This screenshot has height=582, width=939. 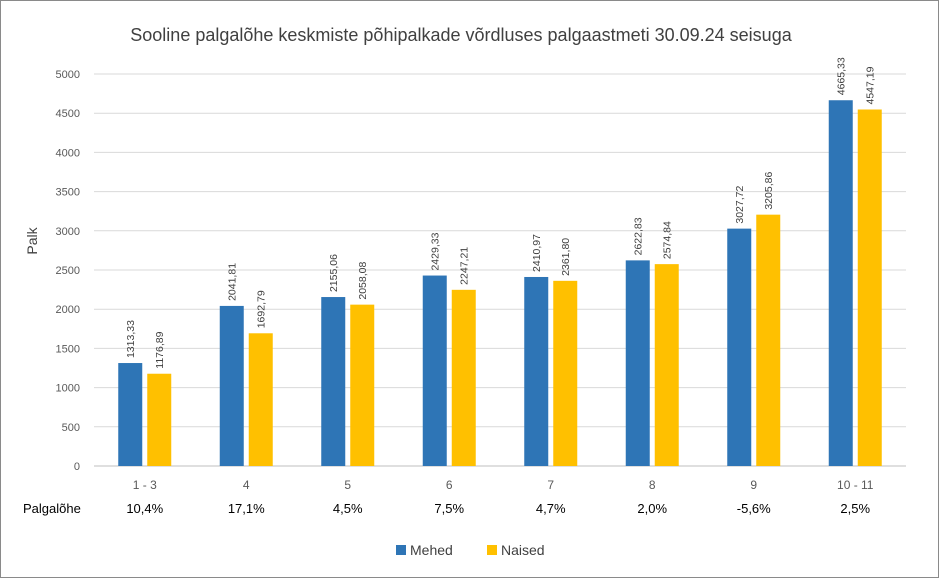 What do you see at coordinates (68, 193) in the screenshot?
I see `y-tick-label: 3500` at bounding box center [68, 193].